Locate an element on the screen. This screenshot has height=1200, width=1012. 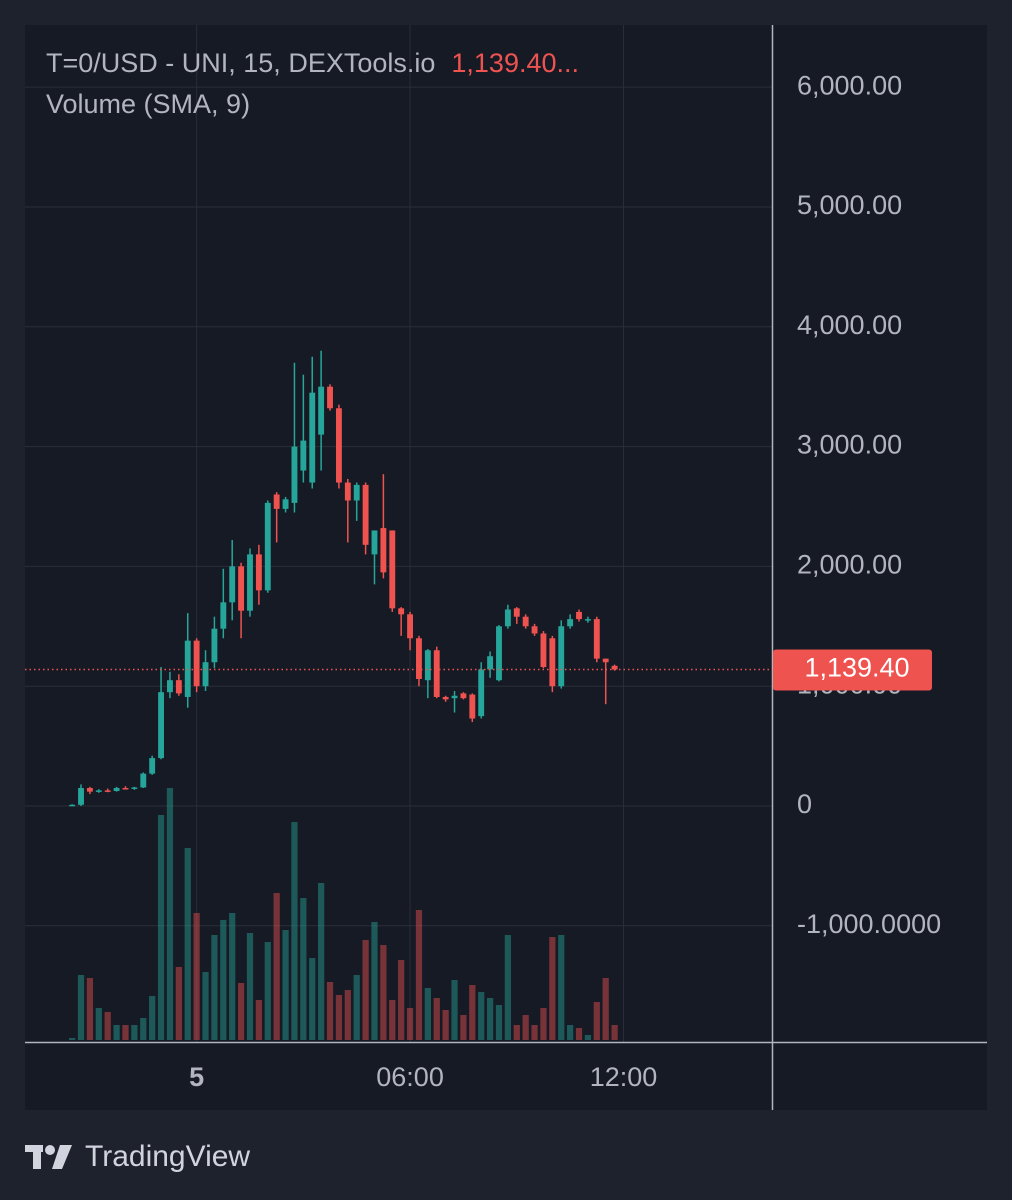
chart-title: T=0/USD - UNI, 15, DEXTools.io is located at coordinates (240, 63).